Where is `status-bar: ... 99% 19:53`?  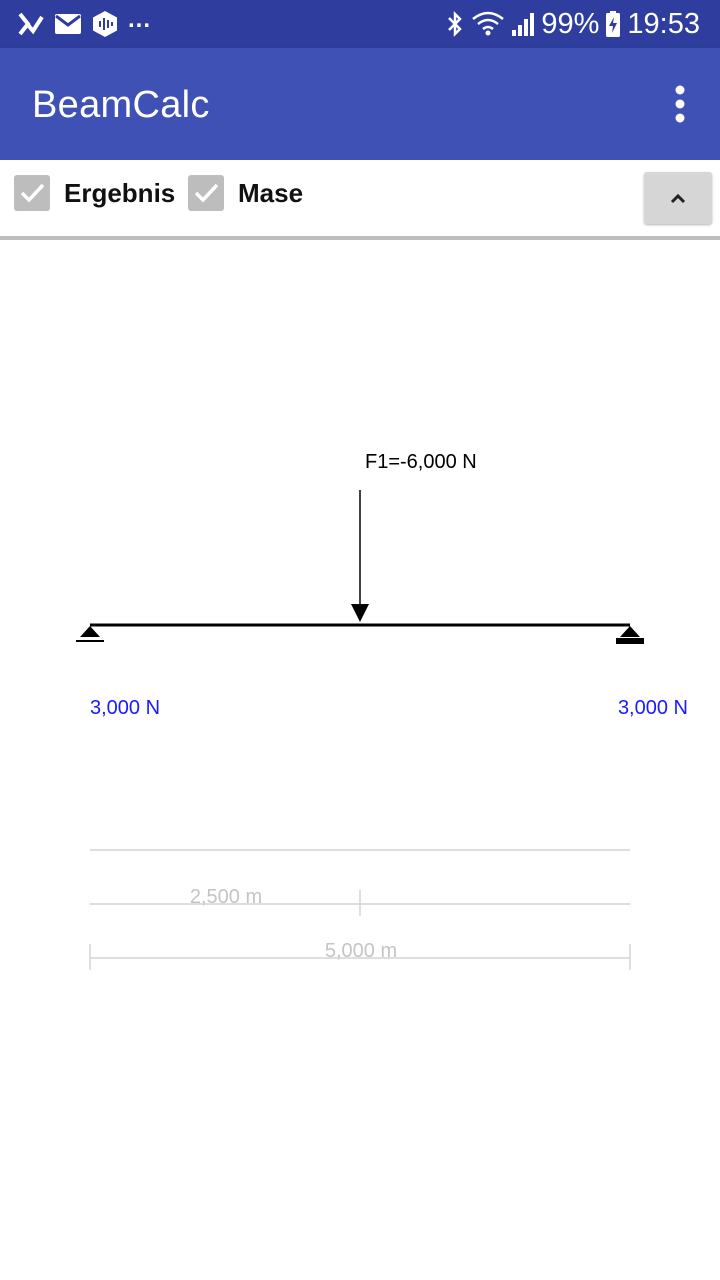
status-bar: ... 99% 19:53 is located at coordinates (360, 24).